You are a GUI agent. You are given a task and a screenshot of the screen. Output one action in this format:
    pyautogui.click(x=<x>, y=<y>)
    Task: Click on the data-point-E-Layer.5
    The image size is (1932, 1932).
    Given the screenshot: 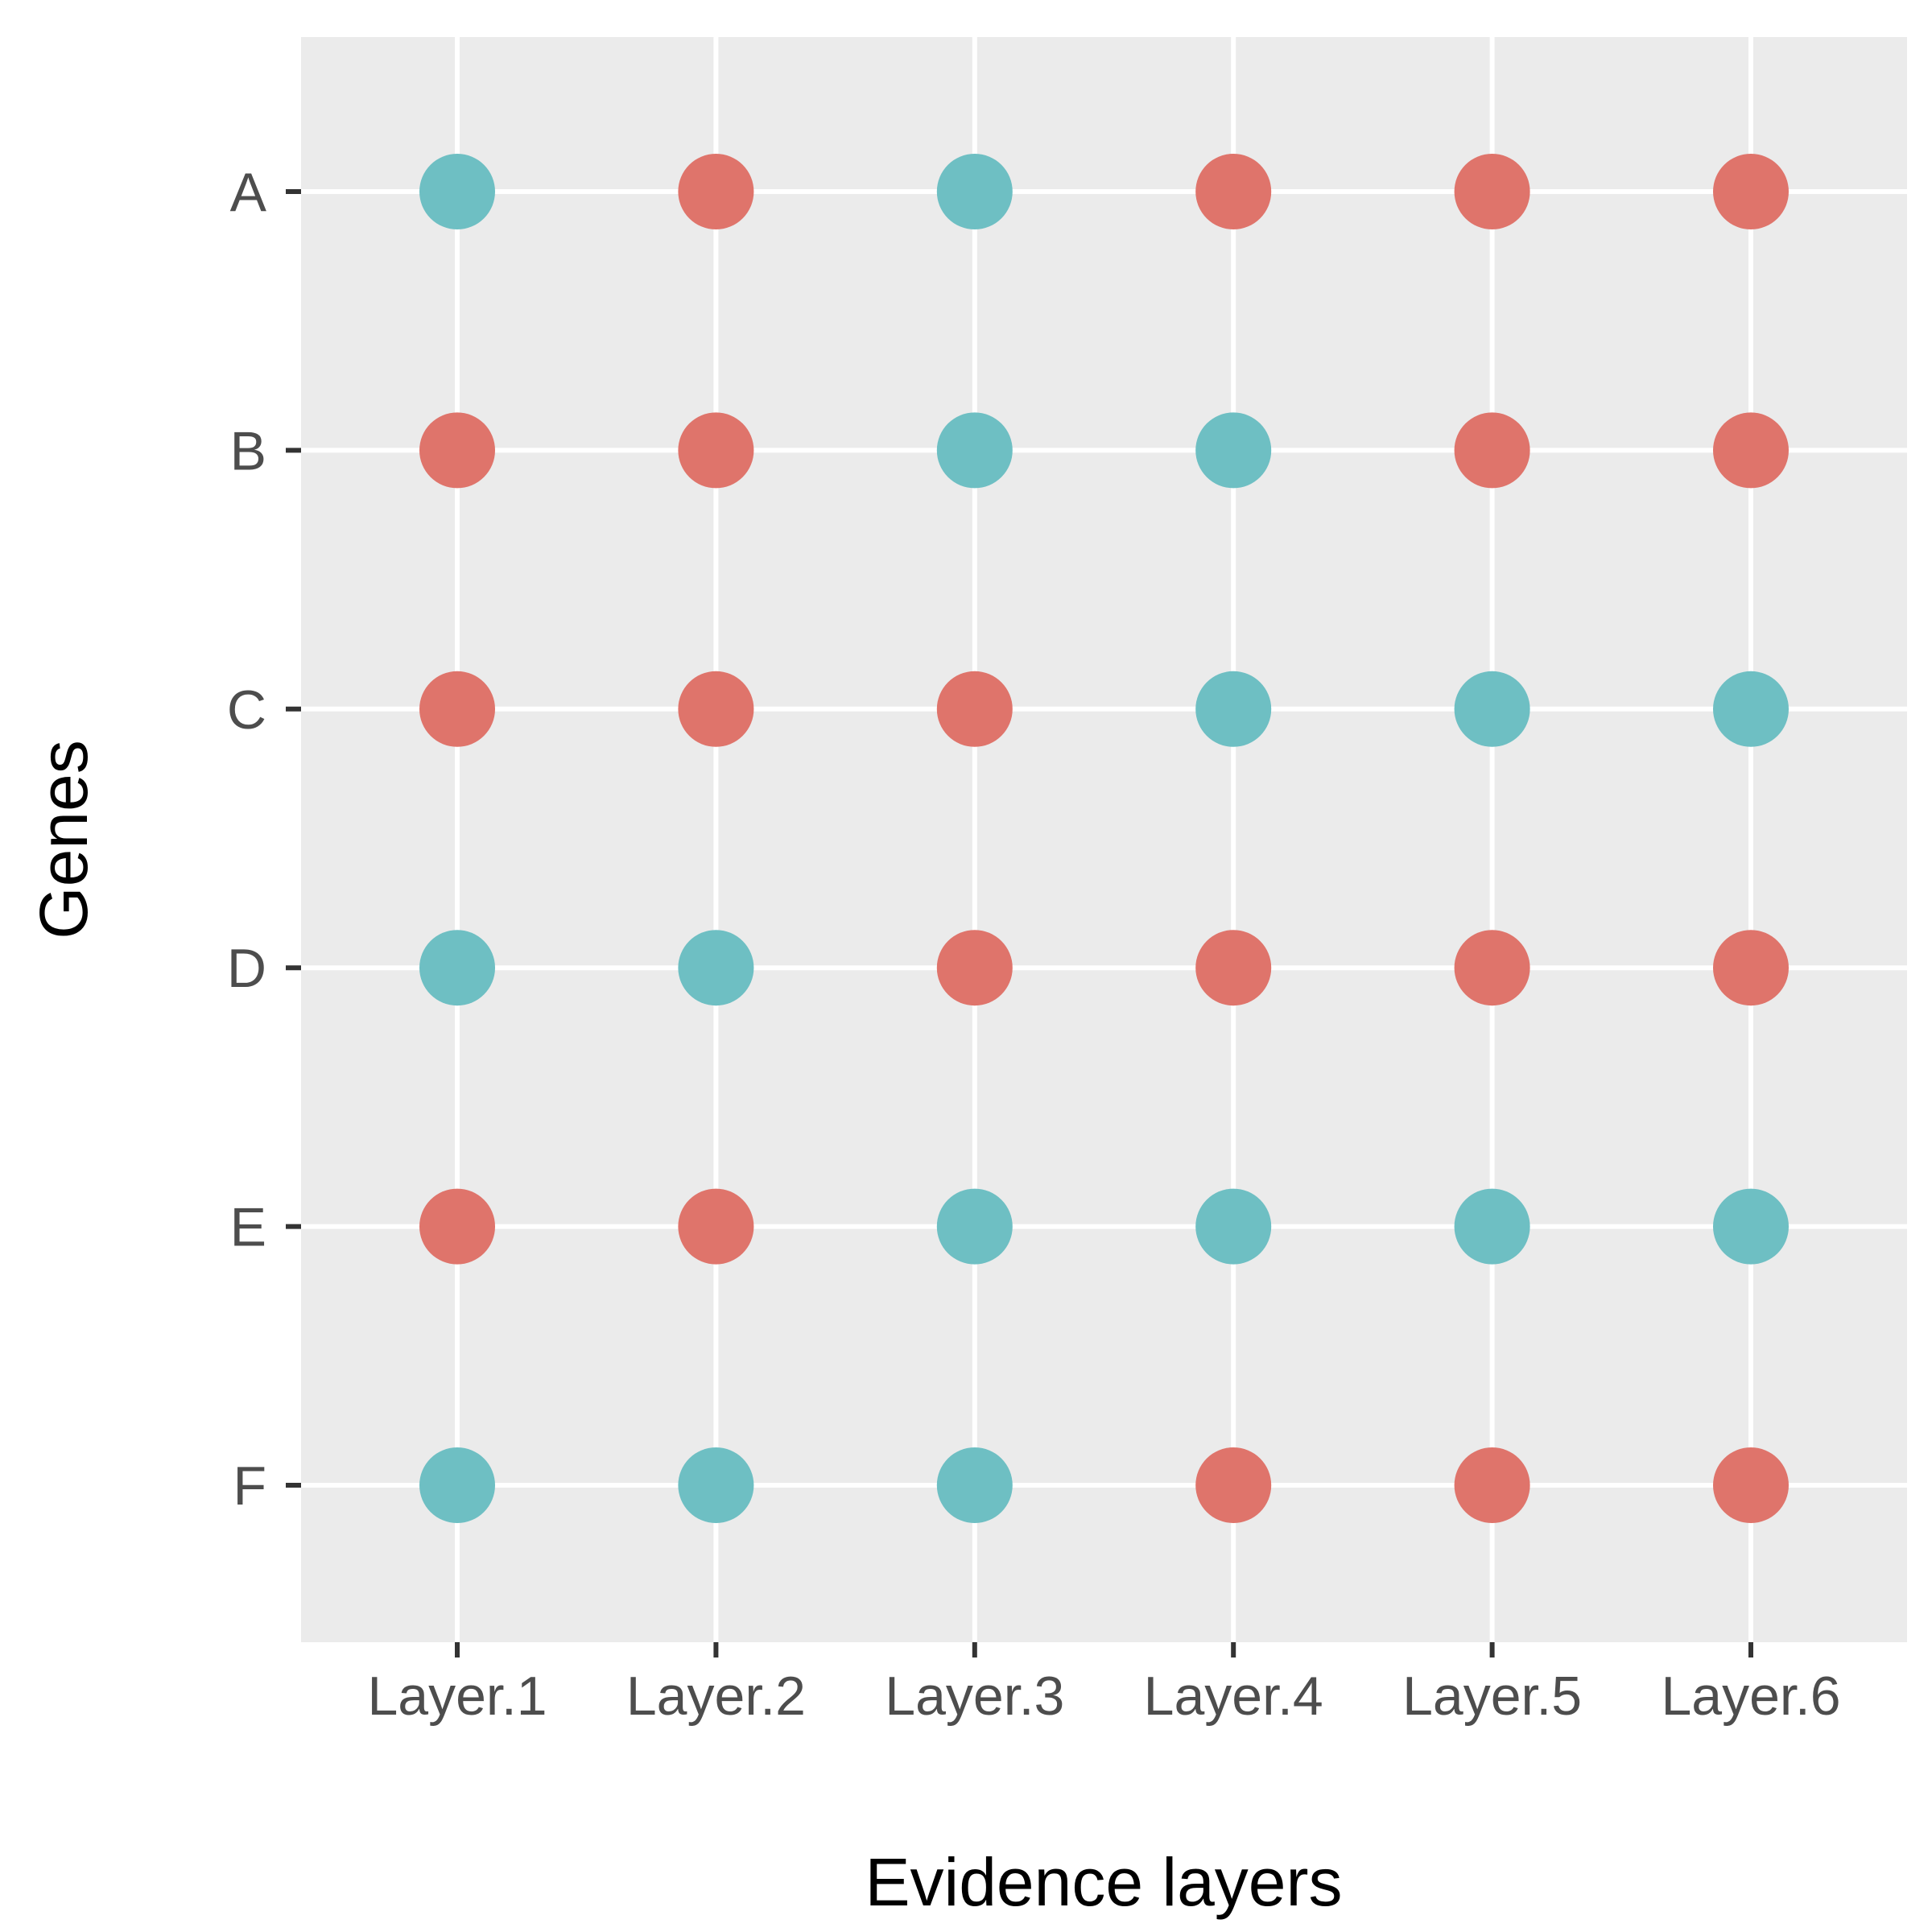 What is the action you would take?
    pyautogui.click(x=1492, y=1226)
    